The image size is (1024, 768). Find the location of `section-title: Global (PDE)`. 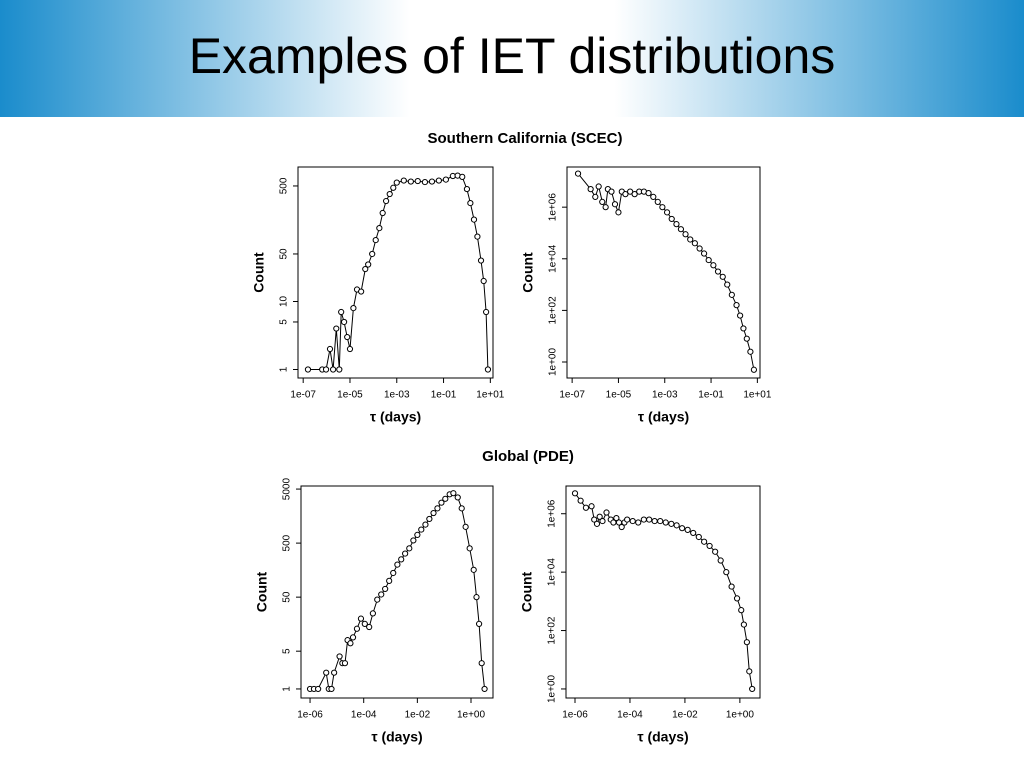

section-title: Global (PDE) is located at coordinates (528, 456).